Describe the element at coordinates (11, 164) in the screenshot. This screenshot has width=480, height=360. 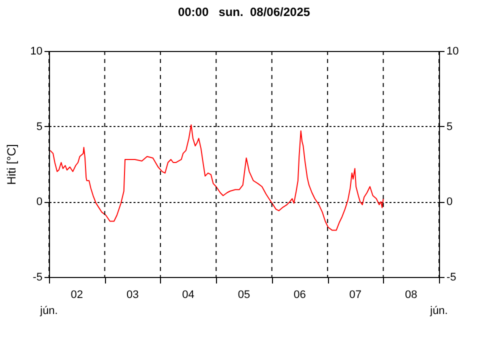
I see `y-axis-title: Hiti [°C]` at that location.